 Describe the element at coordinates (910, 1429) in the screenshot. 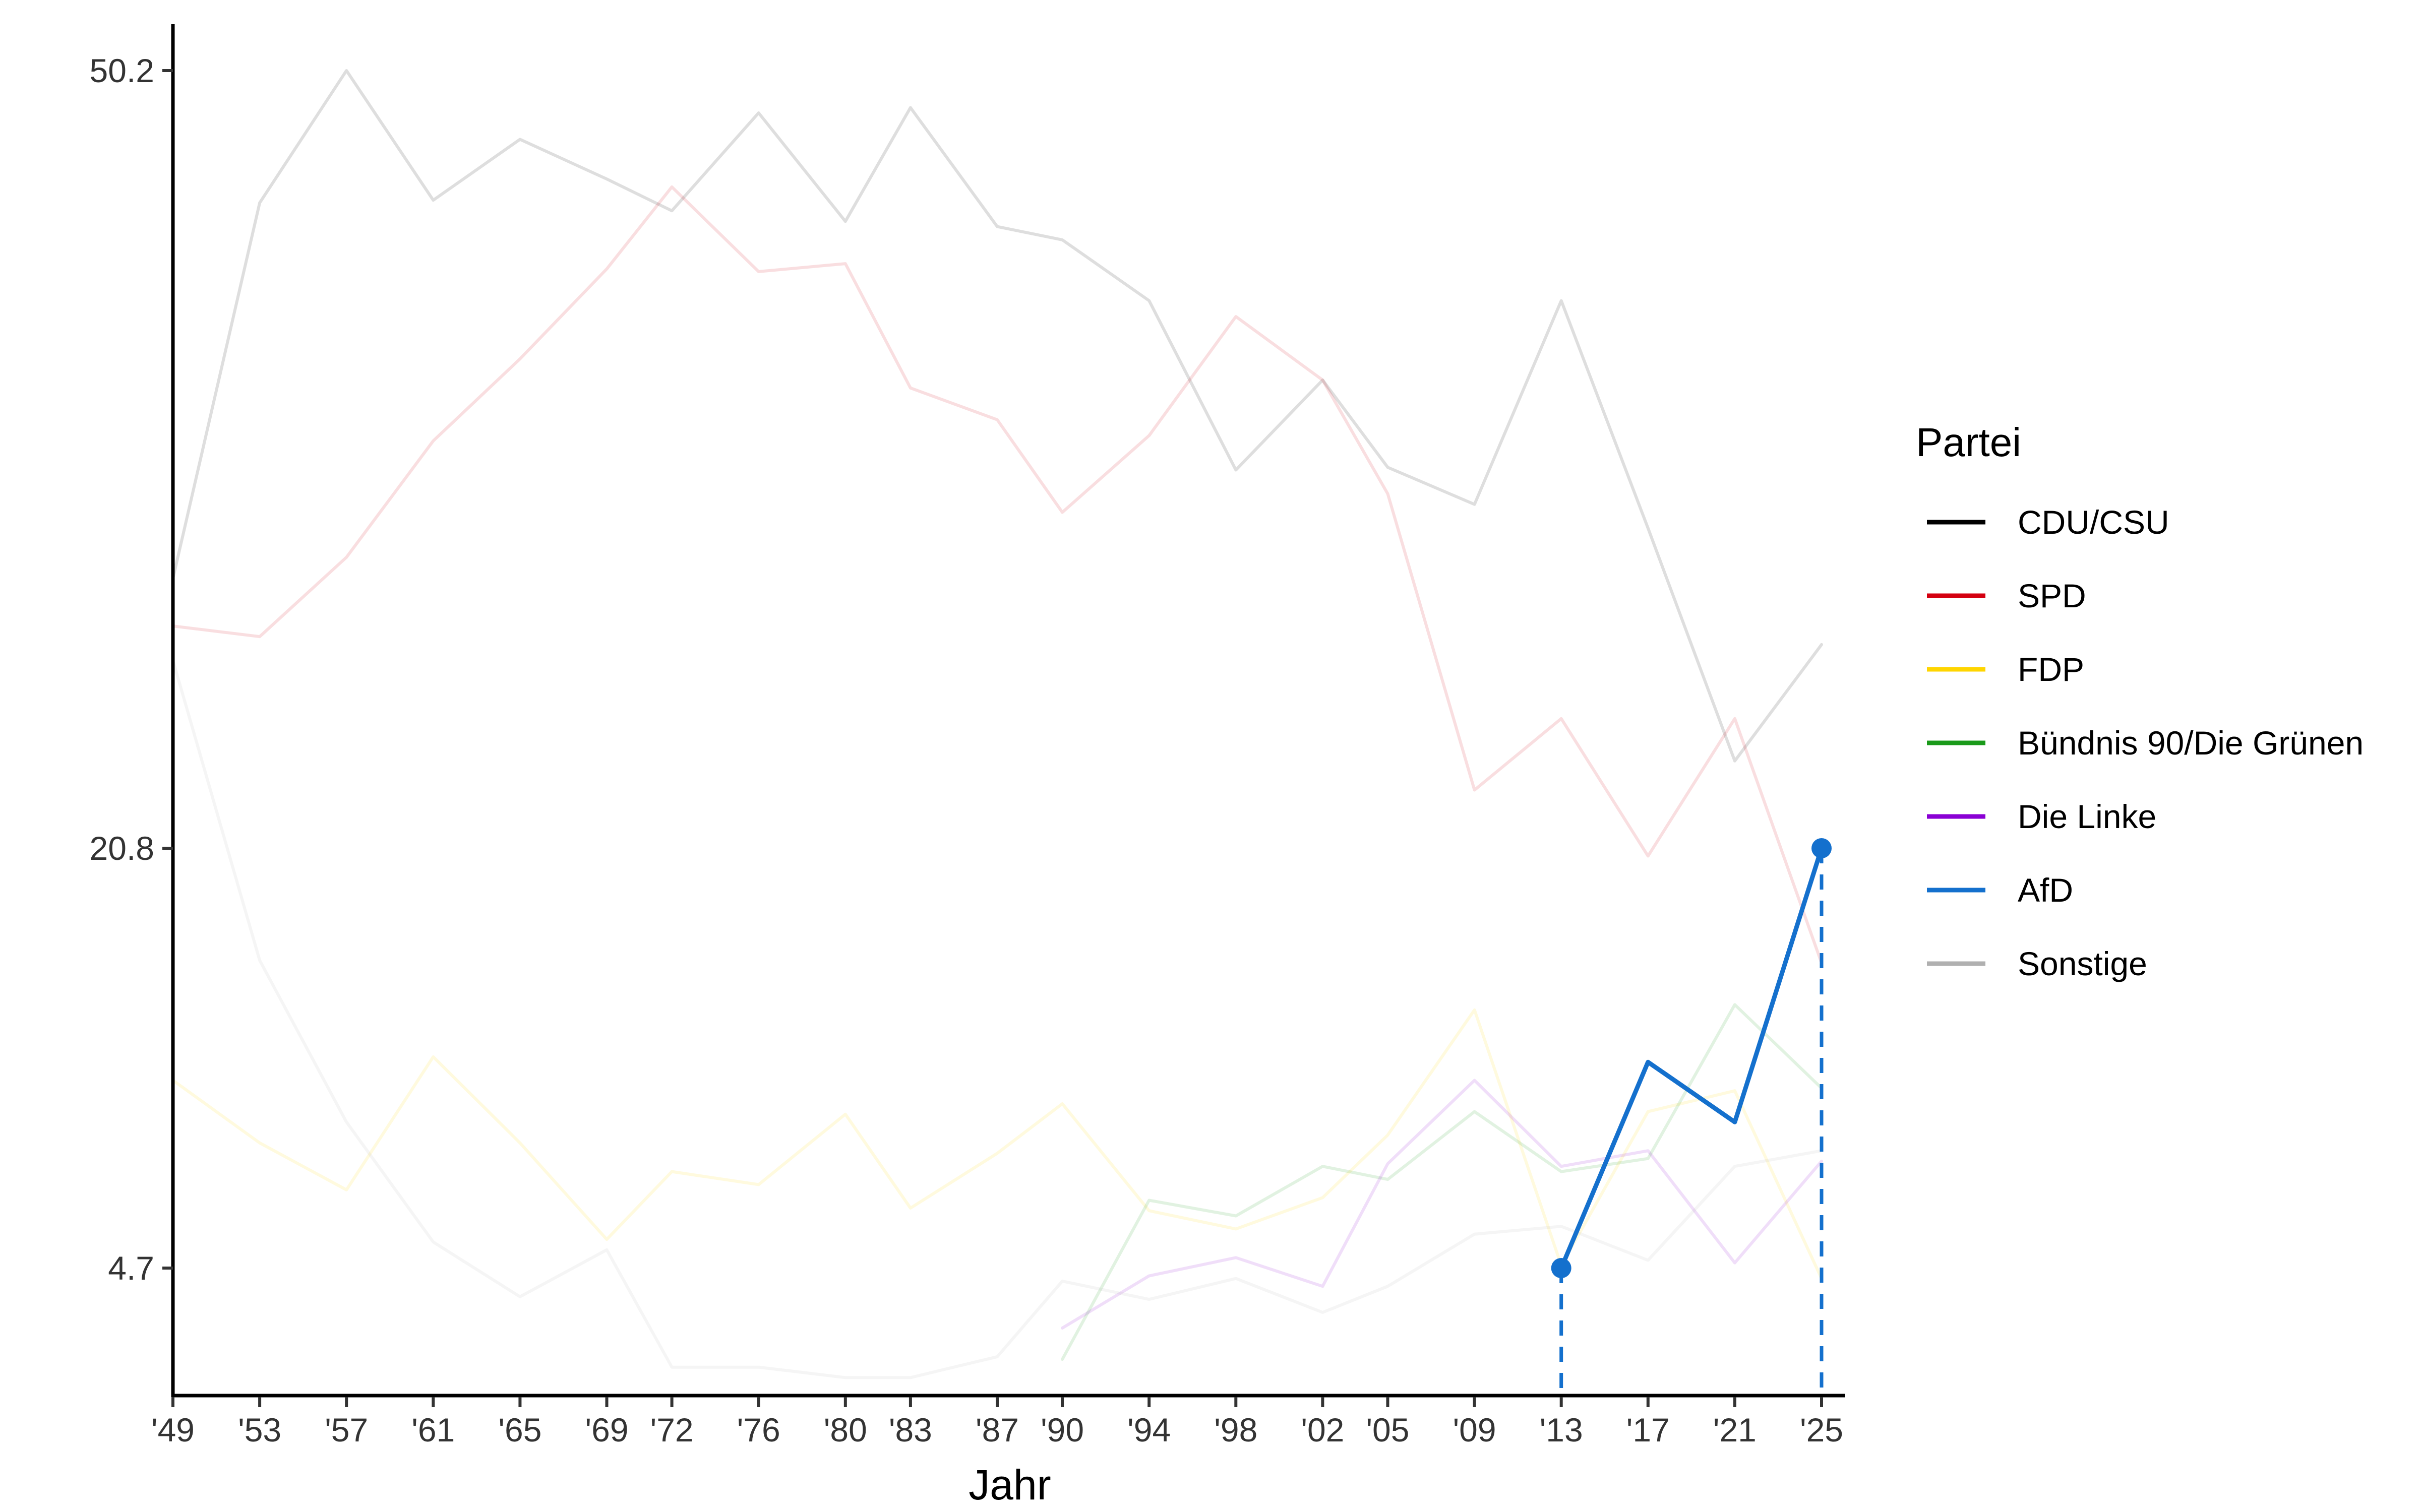

I see `x-tick-label: '83` at that location.